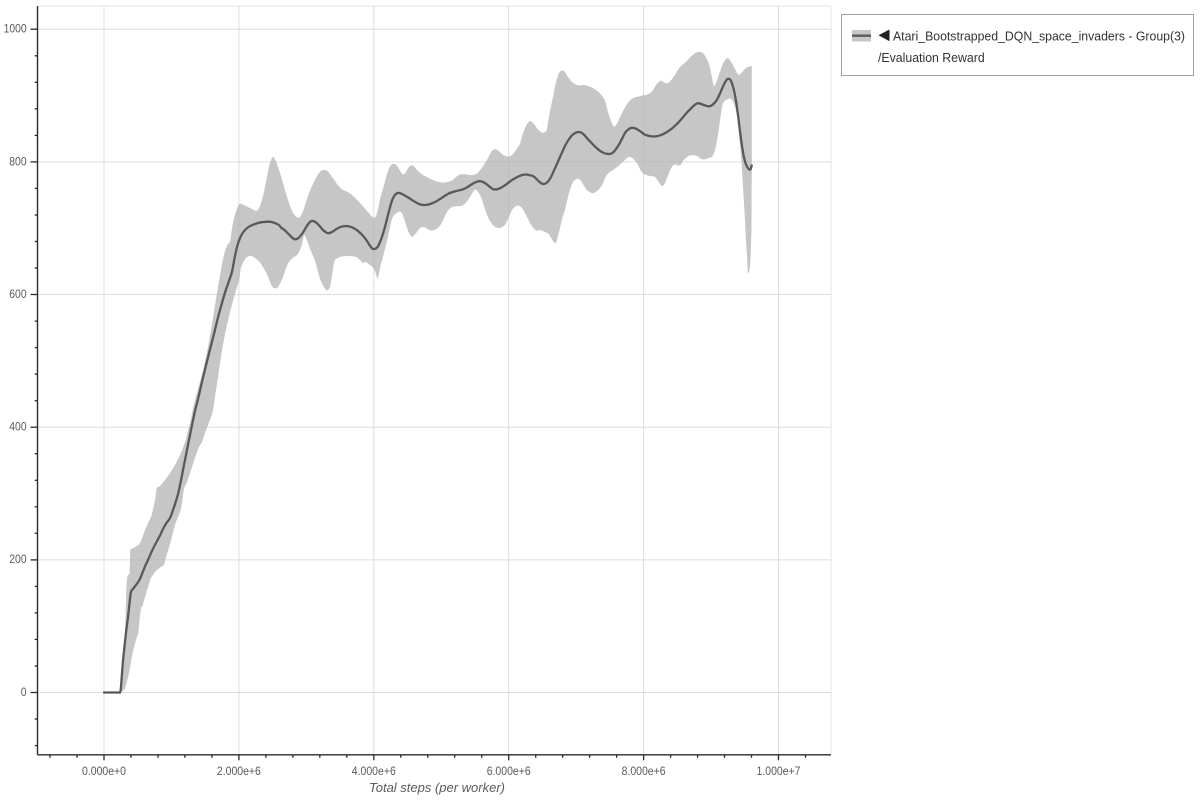 This screenshot has width=1200, height=800. What do you see at coordinates (509, 771) in the screenshot?
I see `svg-text: 6.000e+6` at bounding box center [509, 771].